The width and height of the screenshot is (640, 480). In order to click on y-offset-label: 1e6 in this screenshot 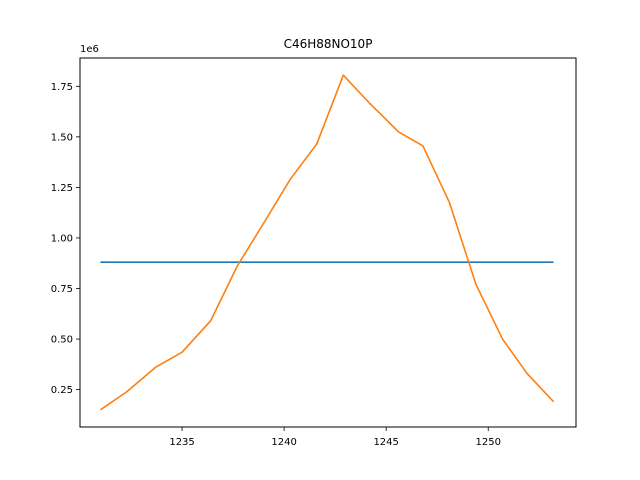, I will do `click(89, 49)`.